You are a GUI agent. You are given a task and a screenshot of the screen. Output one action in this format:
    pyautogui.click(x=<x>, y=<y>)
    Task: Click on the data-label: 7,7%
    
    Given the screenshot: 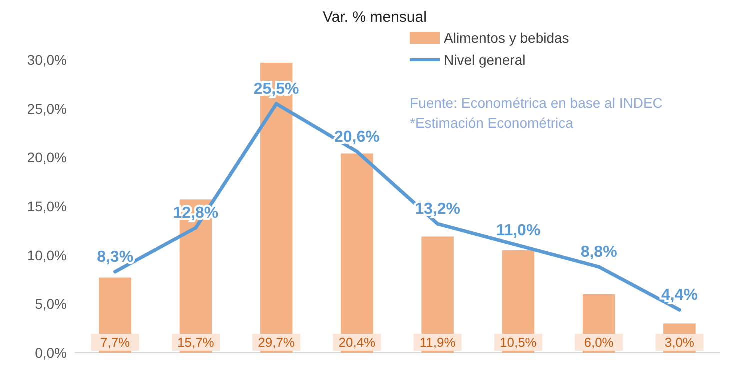 What is the action you would take?
    pyautogui.click(x=115, y=342)
    